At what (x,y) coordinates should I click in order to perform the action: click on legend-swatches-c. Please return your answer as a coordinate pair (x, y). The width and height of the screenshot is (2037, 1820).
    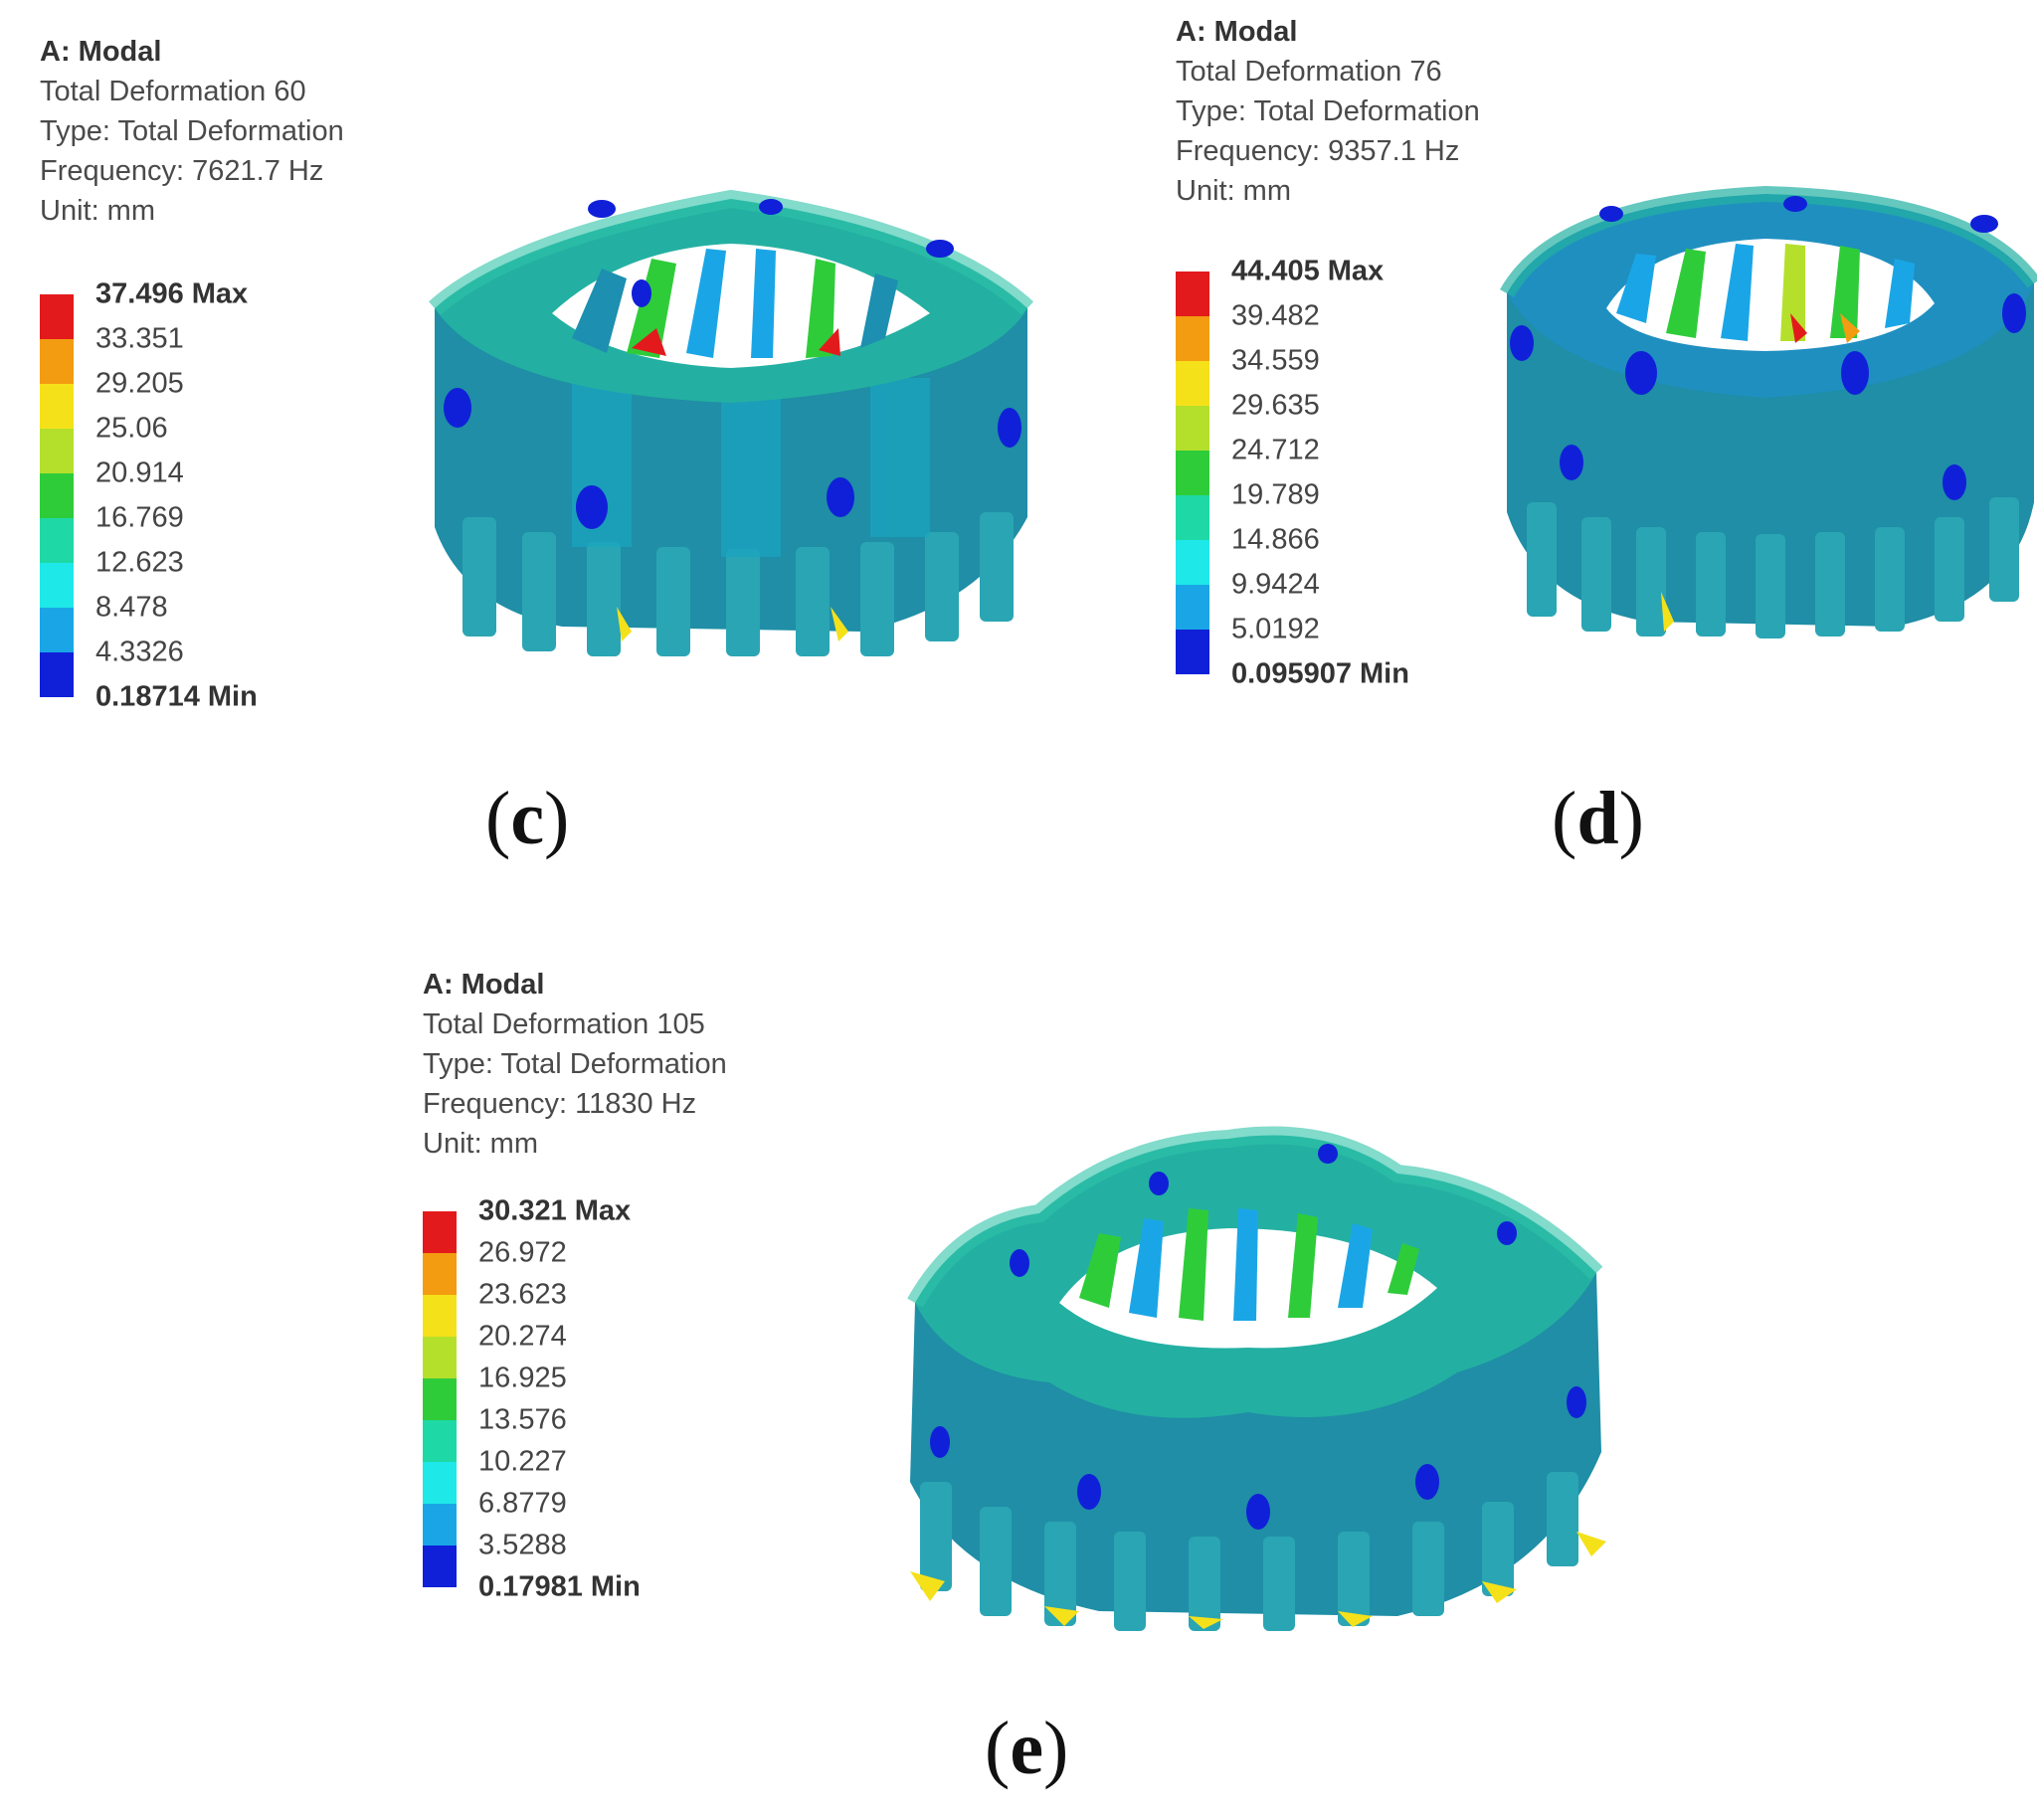
    Looking at the image, I should click on (57, 495).